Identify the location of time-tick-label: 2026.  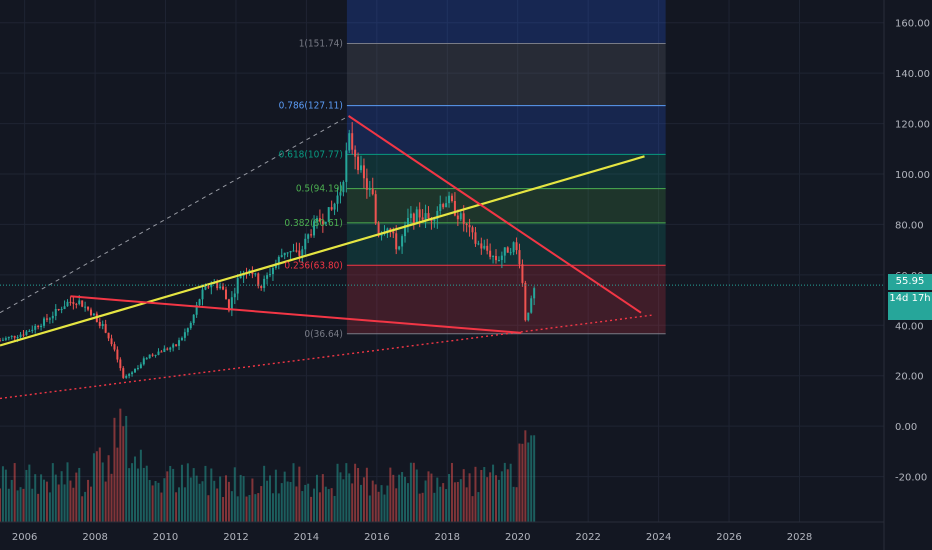
(728, 537).